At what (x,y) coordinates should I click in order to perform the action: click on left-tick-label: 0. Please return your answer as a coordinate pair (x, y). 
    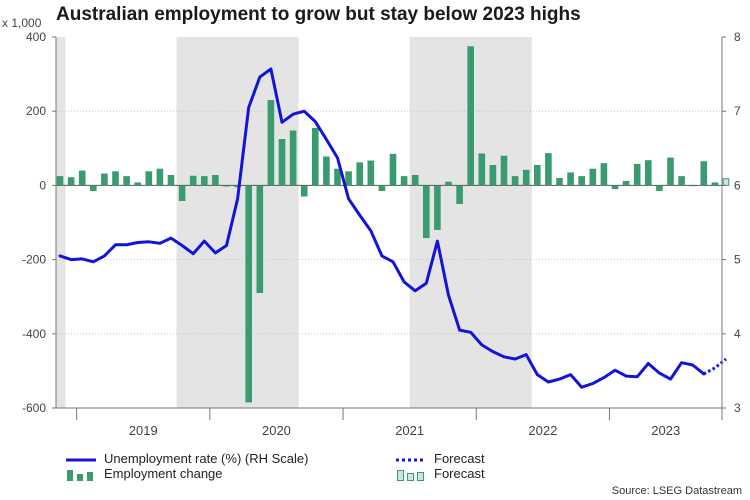
    Looking at the image, I should click on (42, 185).